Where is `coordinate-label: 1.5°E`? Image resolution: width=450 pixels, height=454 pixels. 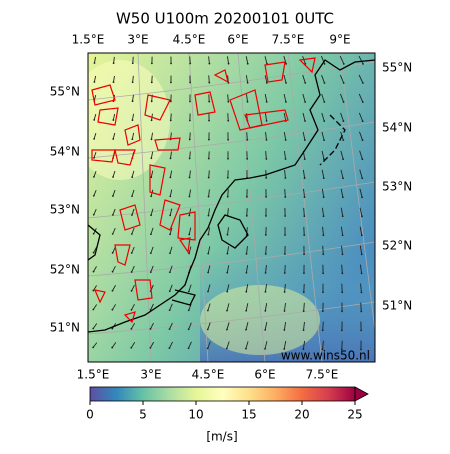 coordinate-label: 1.5°E is located at coordinates (88, 40).